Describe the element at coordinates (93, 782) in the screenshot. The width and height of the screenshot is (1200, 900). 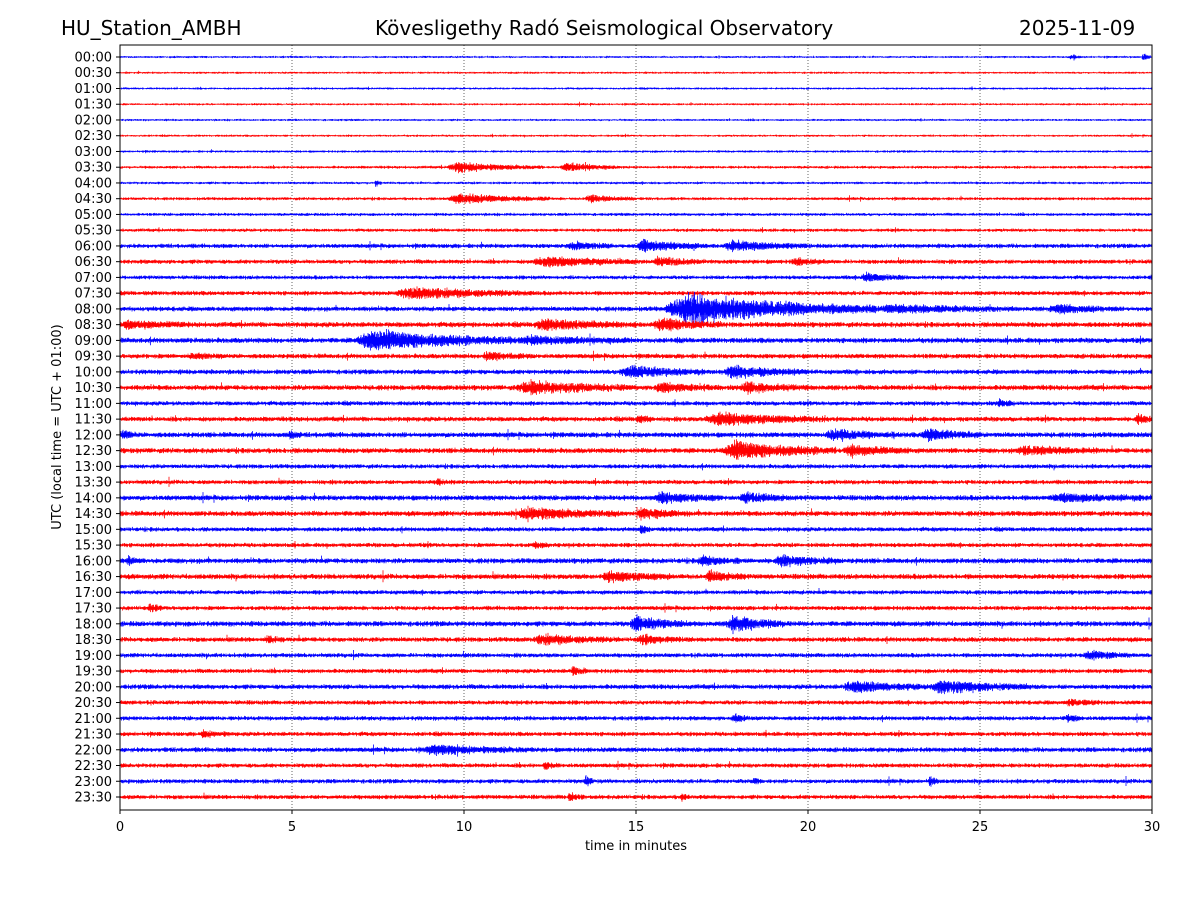
I see `y-tick-label: 23:00` at that location.